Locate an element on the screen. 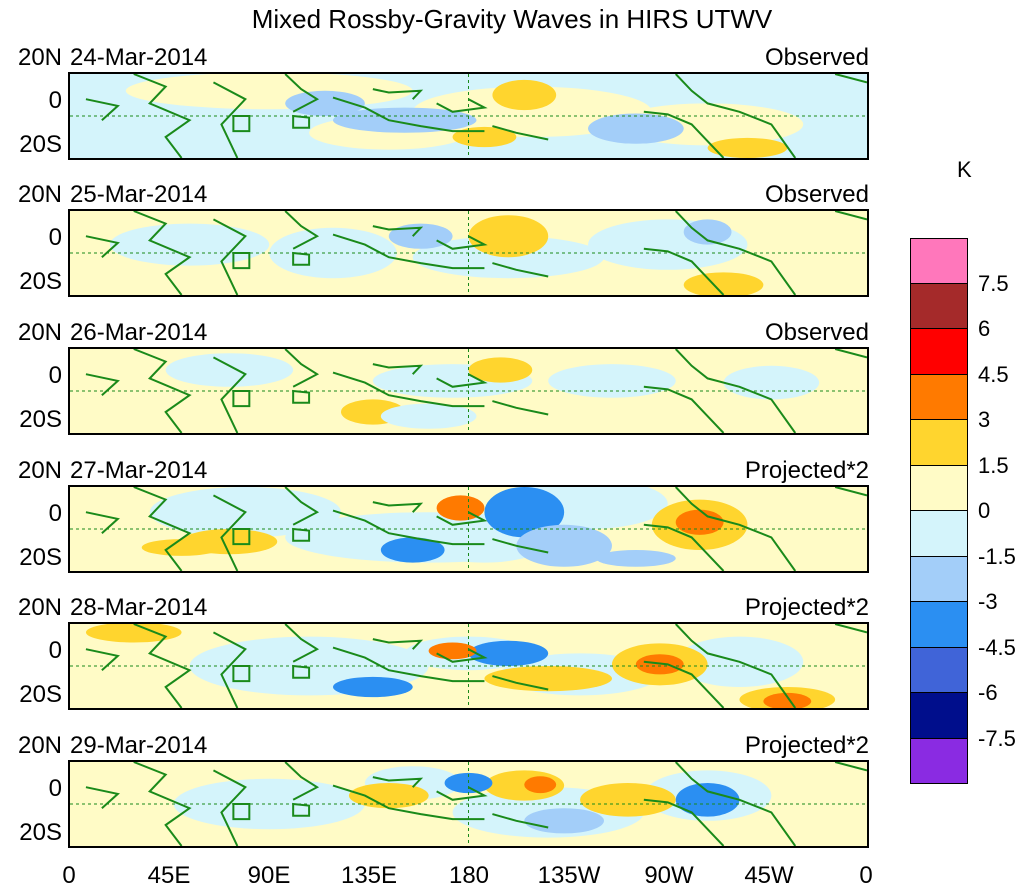 This screenshot has height=890, width=1024. colorbar-label: -7.5 is located at coordinates (997, 738).